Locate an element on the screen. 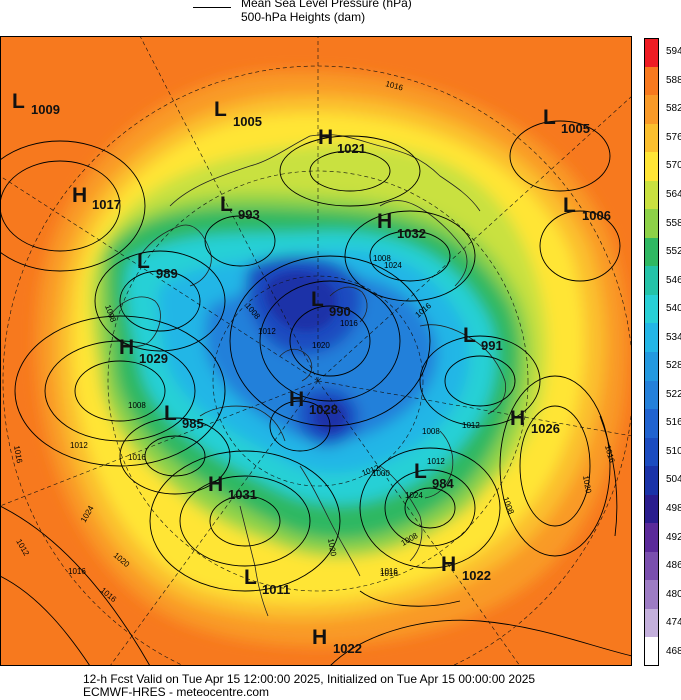  low-pressure-label: L 985 is located at coordinates (184, 416).